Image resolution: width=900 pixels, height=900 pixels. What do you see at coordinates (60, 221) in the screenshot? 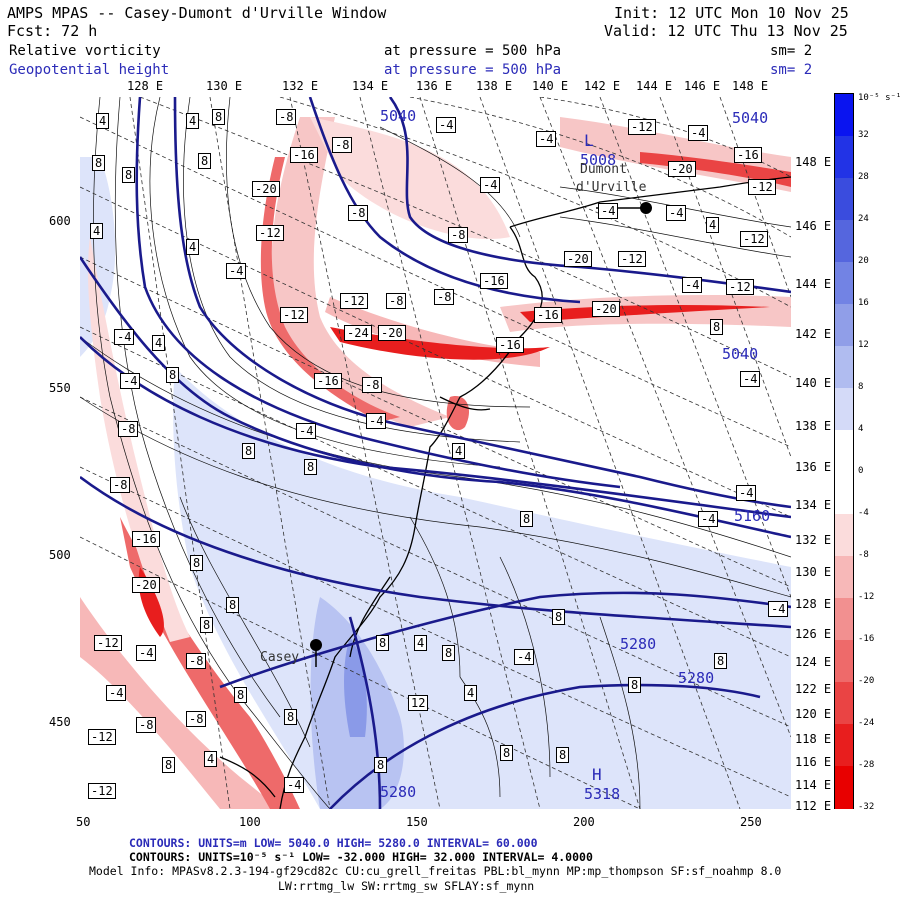
I see `y-tick-label: 600` at bounding box center [60, 221].